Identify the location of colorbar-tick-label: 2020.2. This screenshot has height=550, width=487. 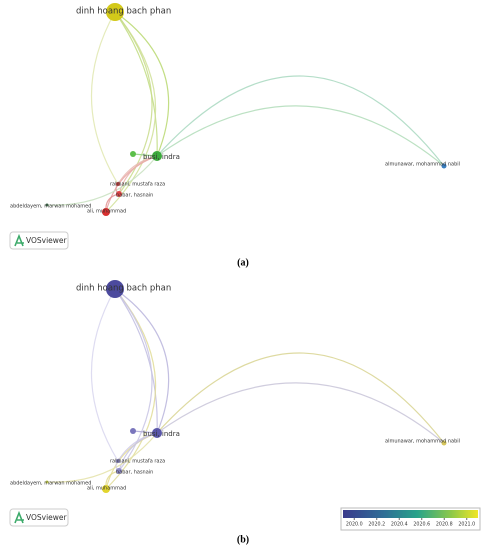
(376, 525).